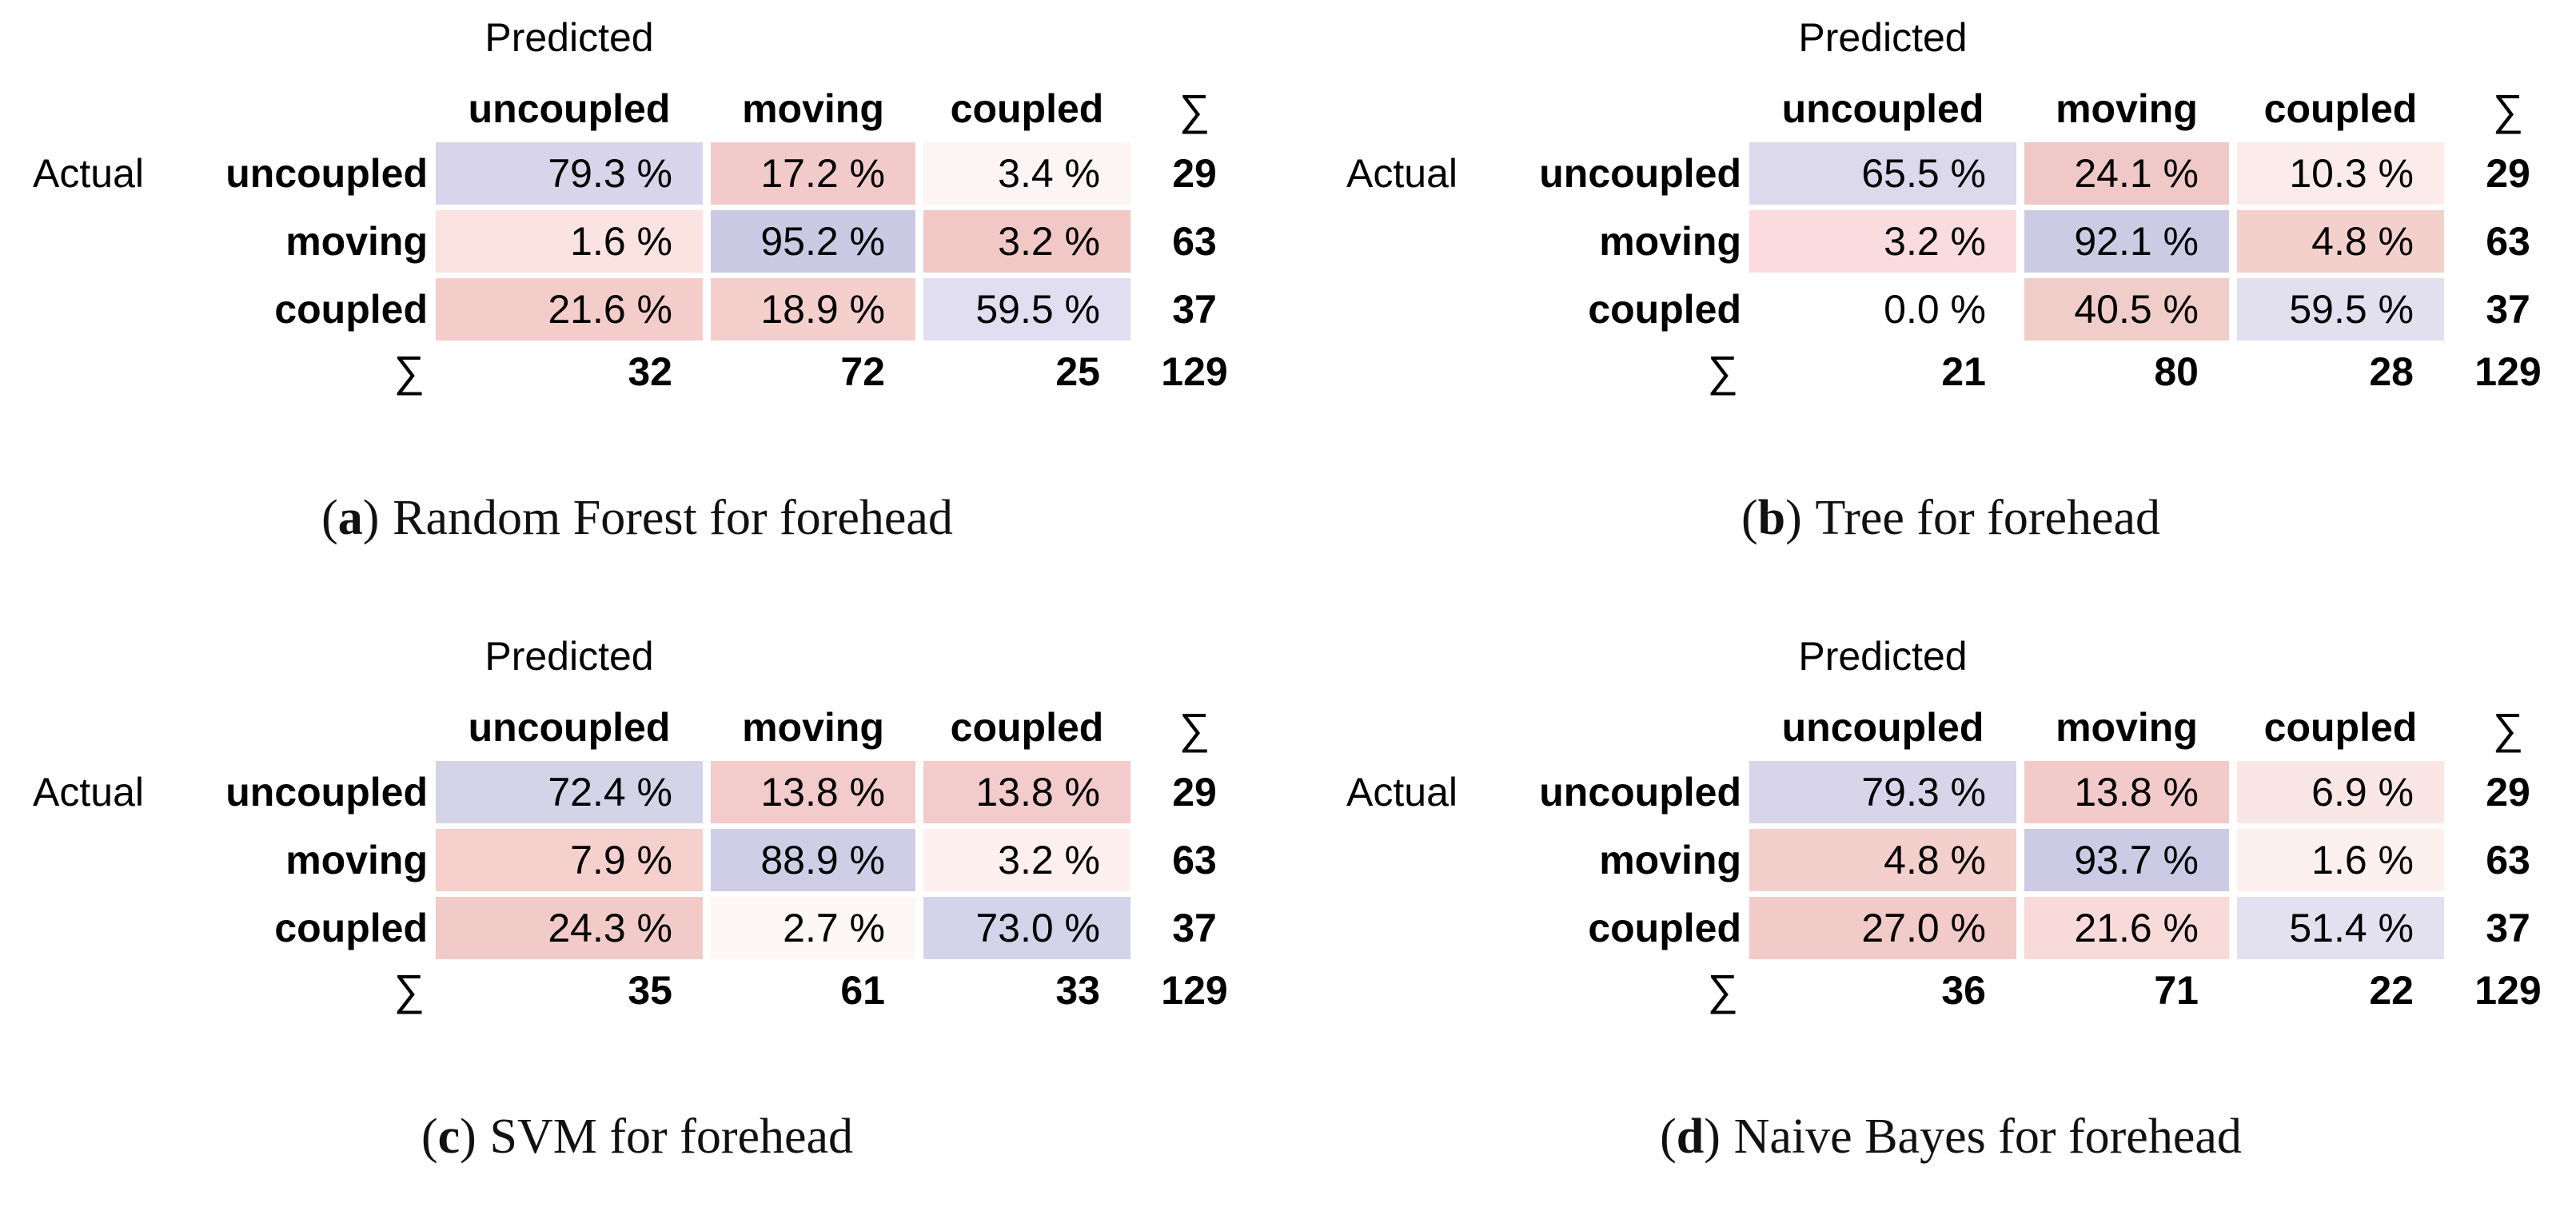 The image size is (2576, 1215). I want to click on cm-cell-moving-uncoupled: 4.8 %, so click(1882, 860).